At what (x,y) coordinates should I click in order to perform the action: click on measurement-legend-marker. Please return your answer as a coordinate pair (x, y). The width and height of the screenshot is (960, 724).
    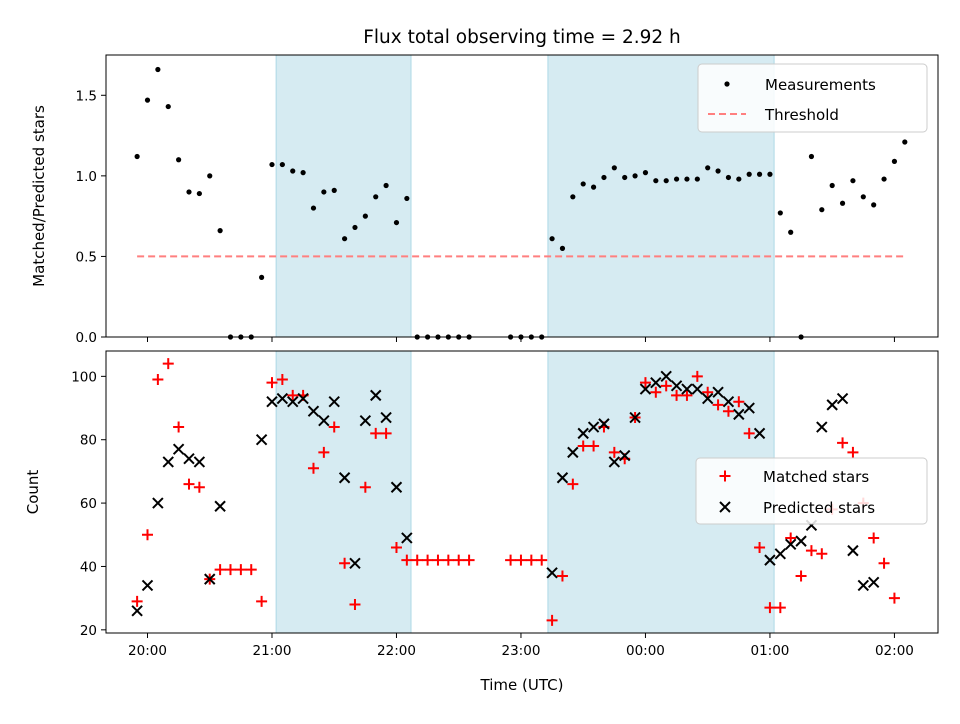
    Looking at the image, I should click on (727, 84).